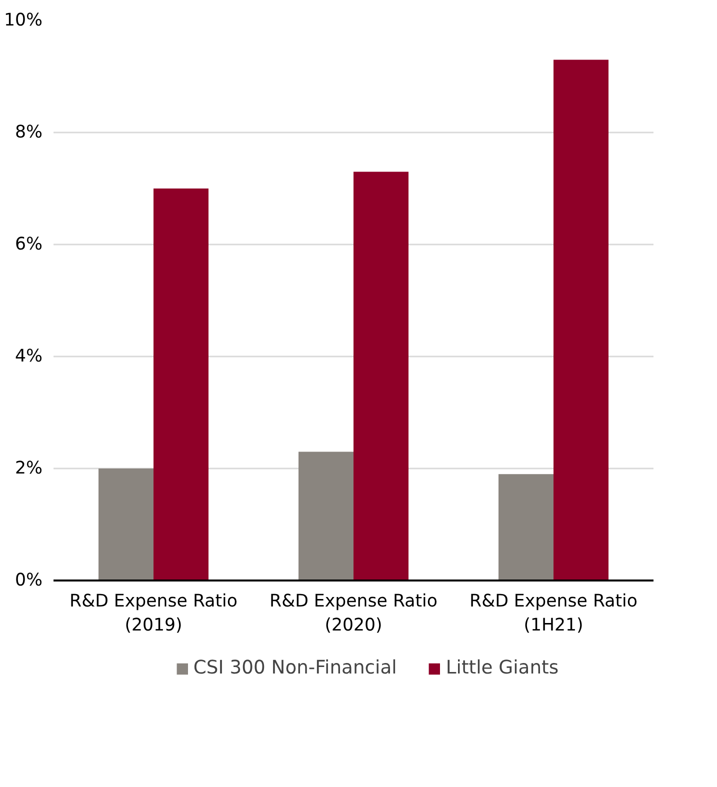  What do you see at coordinates (354, 614) in the screenshot?
I see `x-tick-label: R&D Expense Ratio (2020)` at bounding box center [354, 614].